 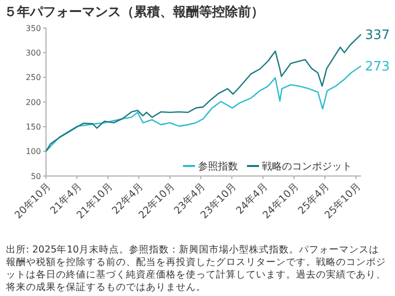 I want to click on annotation: 273, so click(x=377, y=67).